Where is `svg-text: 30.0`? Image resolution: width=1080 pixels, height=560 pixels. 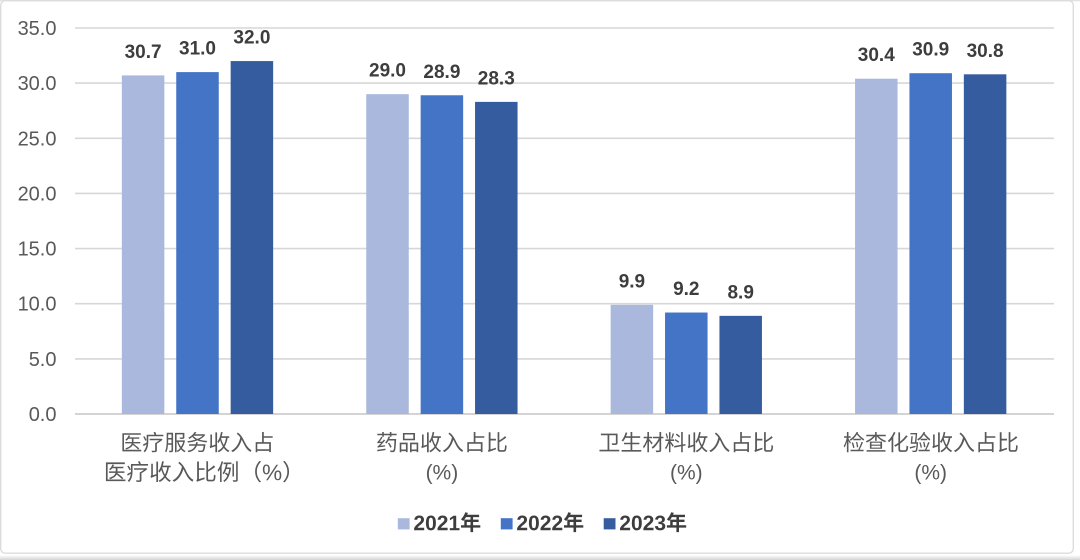 svg-text: 30.0 is located at coordinates (37, 84).